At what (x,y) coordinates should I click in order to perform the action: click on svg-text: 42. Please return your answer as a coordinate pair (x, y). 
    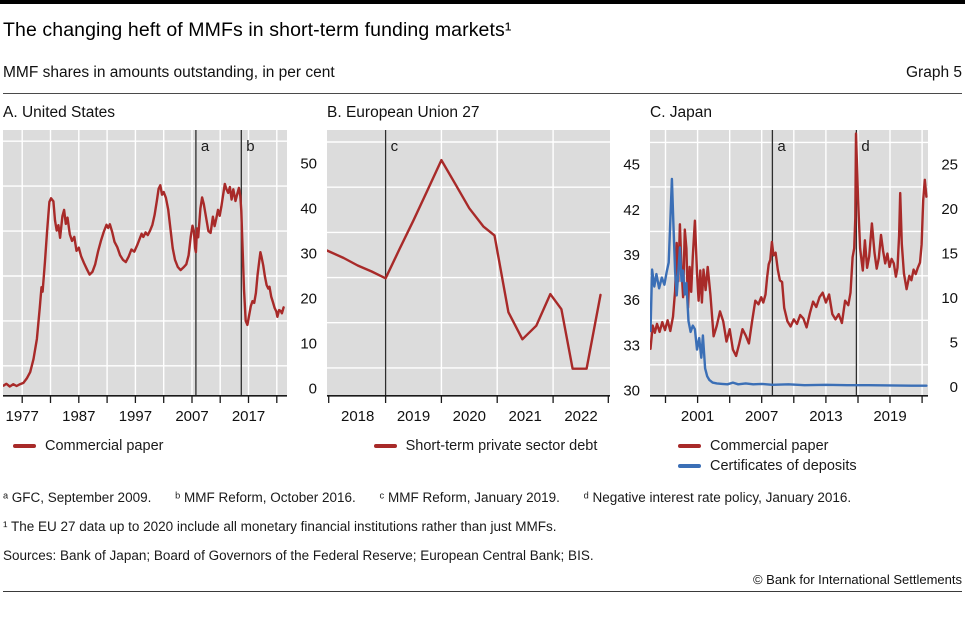
    Looking at the image, I should click on (631, 210).